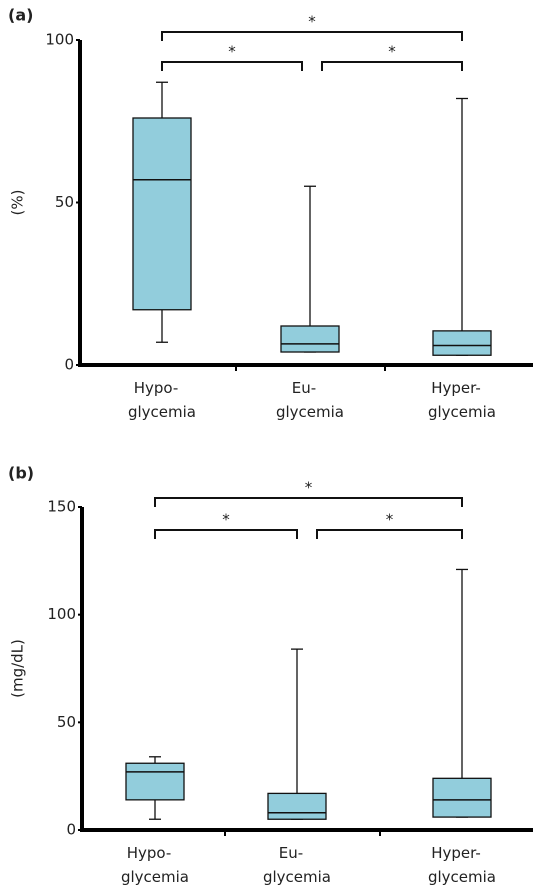 This screenshot has width=533, height=893. I want to click on y-tick-label: 150, so click(61, 507).